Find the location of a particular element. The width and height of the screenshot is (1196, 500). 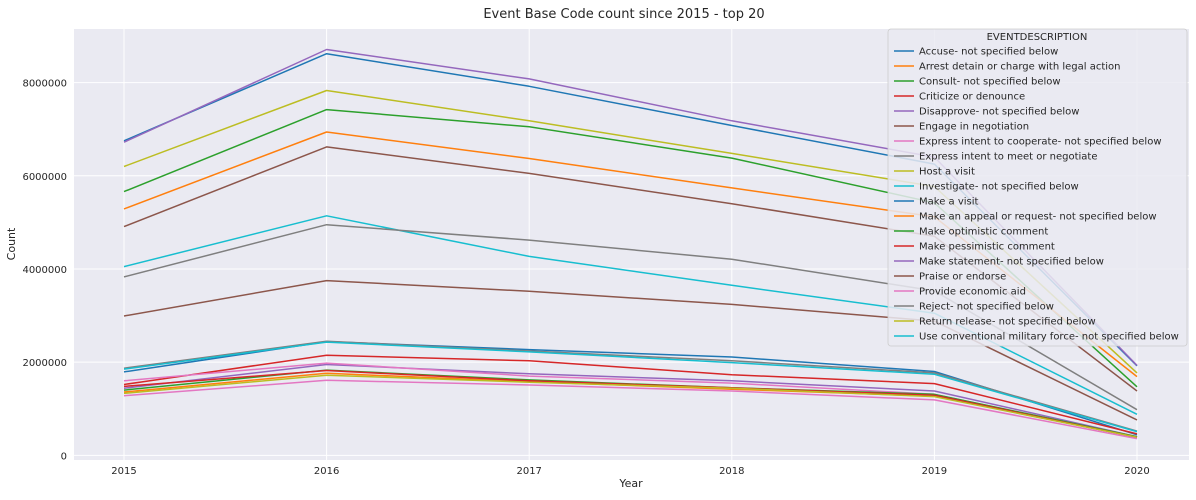

x-tick-label: 2016 is located at coordinates (326, 471).